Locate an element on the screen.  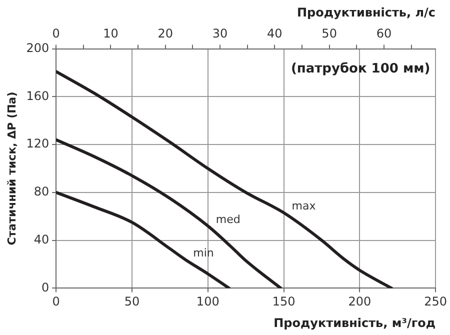
x-axis-title: Продуктивність, м³/год is located at coordinates (355, 323).